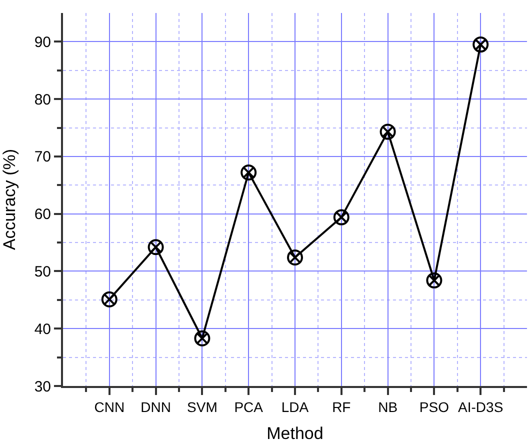  I want to click on x-tick-label: RF, so click(341, 406).